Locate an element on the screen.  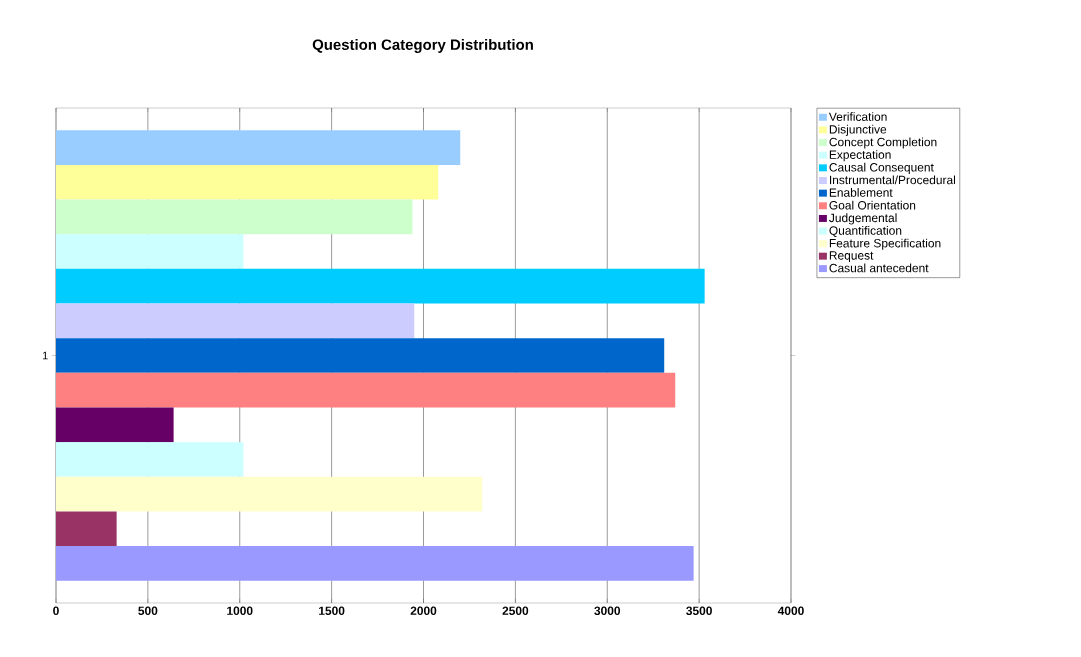
x-tick-label: 3000 is located at coordinates (607, 611).